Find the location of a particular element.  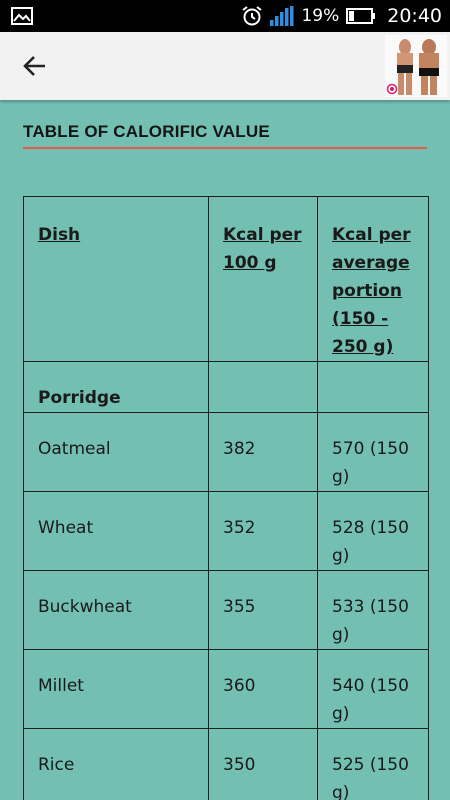

kcal100-cell: 352 is located at coordinates (263, 531).